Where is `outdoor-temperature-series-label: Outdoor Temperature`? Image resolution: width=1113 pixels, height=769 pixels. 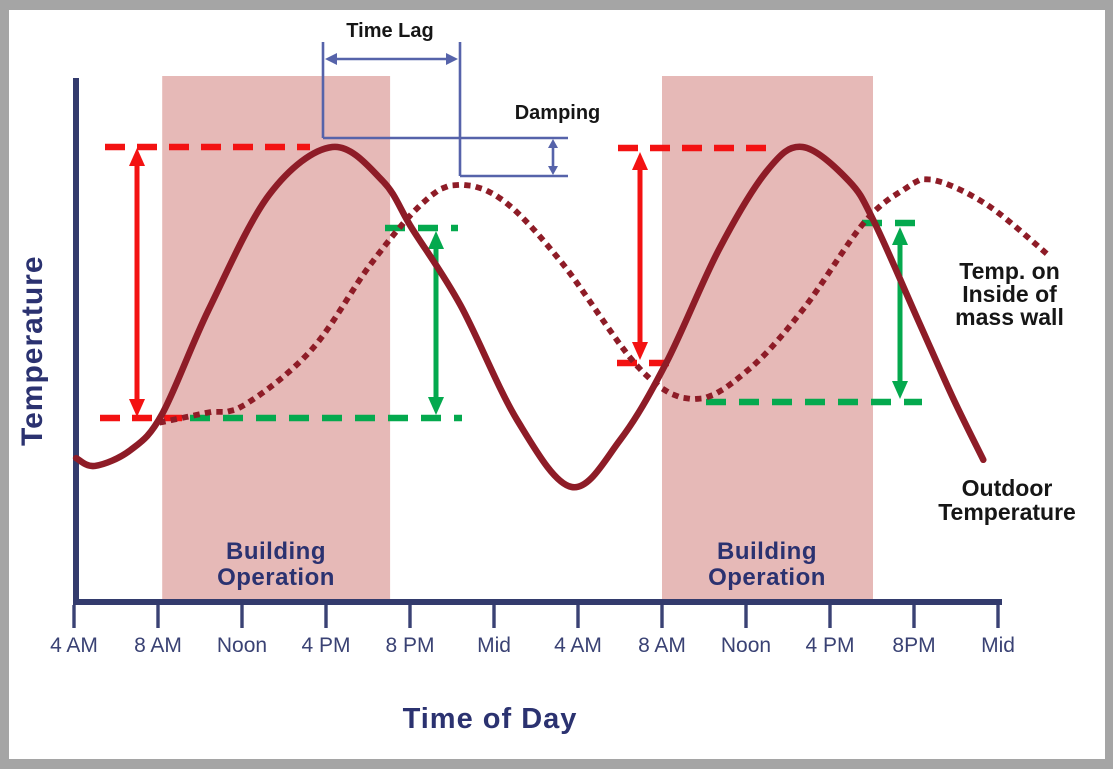 outdoor-temperature-series-label: Outdoor Temperature is located at coordinates (1007, 500).